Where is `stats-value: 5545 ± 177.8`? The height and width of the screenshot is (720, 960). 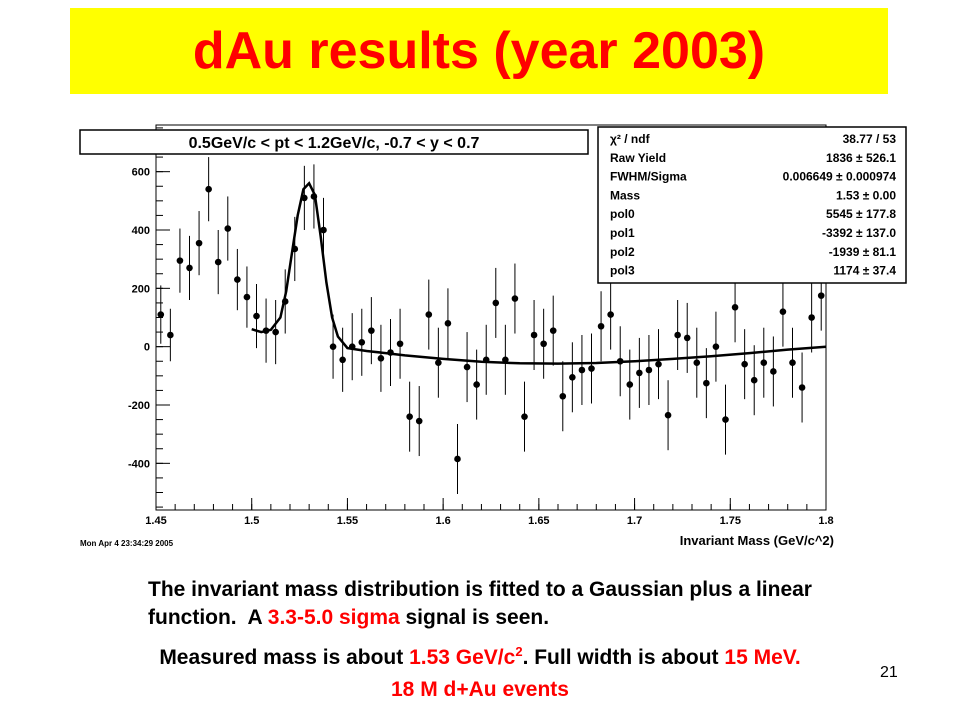 stats-value: 5545 ± 177.8 is located at coordinates (861, 214).